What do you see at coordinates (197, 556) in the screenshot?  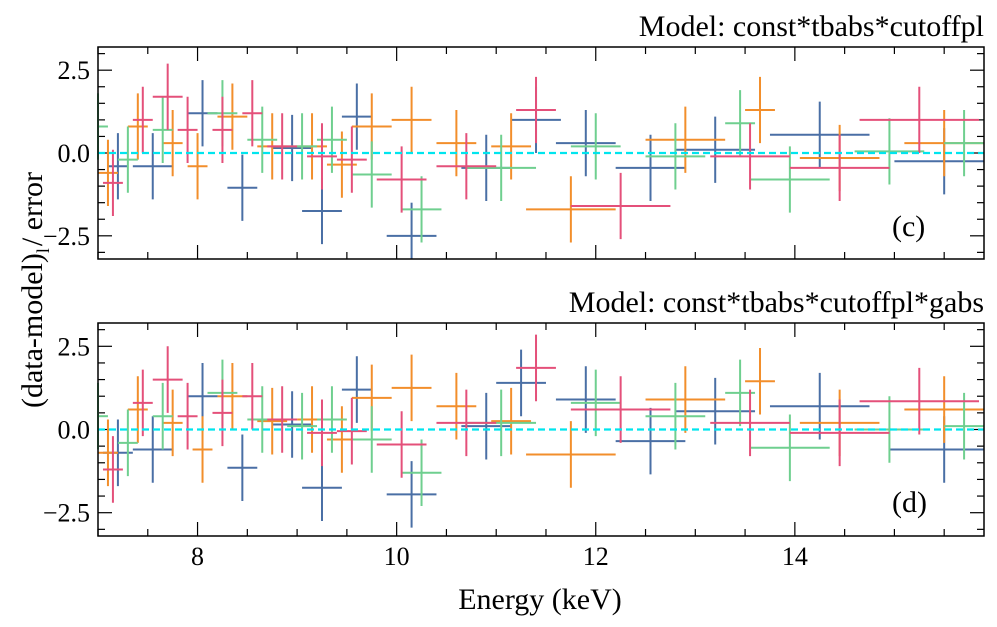 I see `x-tick-label: 8` at bounding box center [197, 556].